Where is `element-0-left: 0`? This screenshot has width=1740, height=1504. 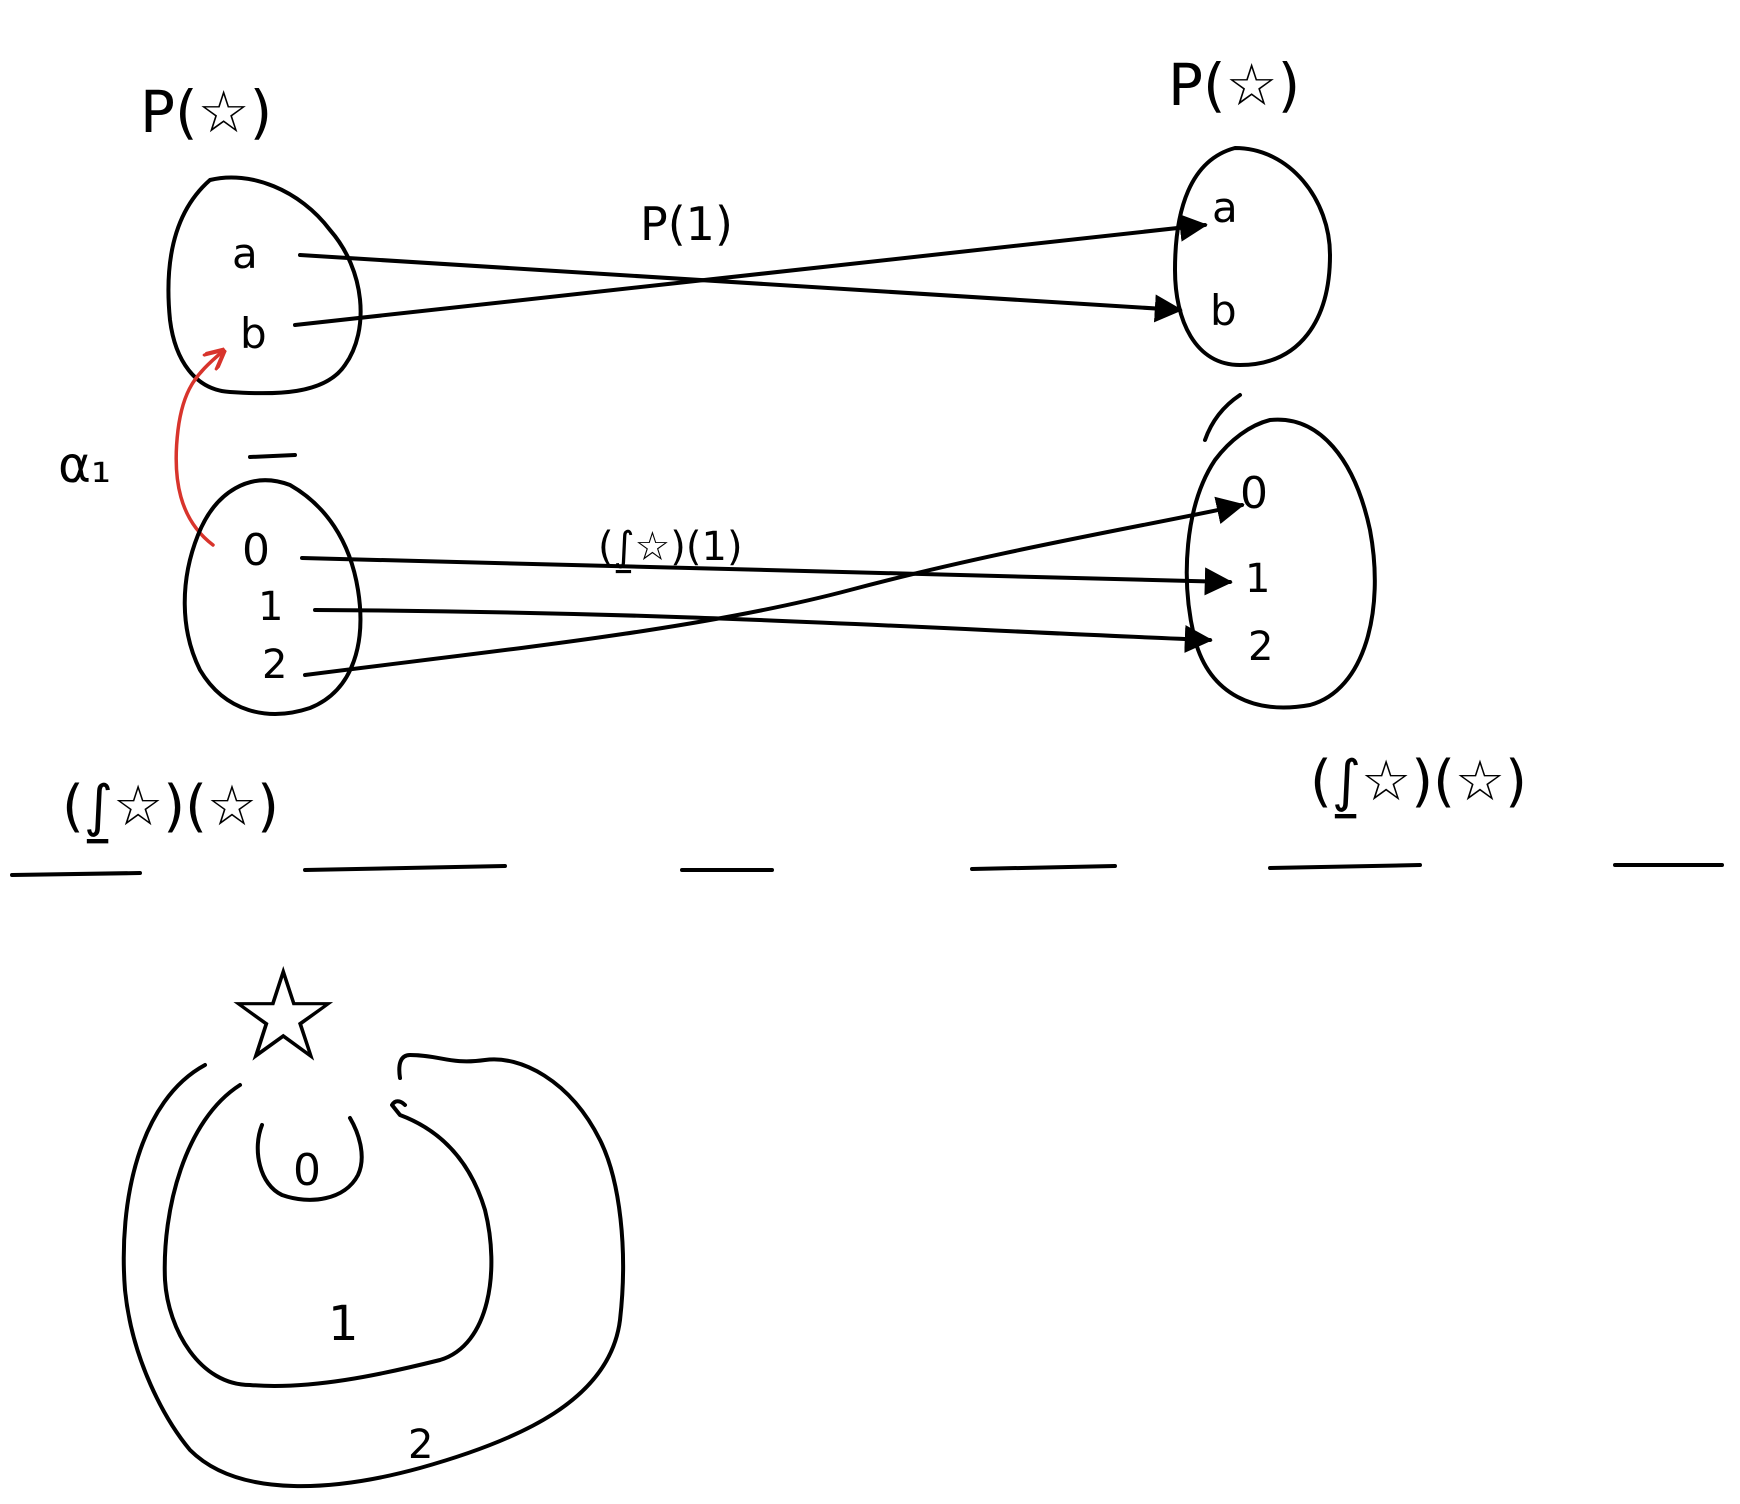
element-0-left: 0 is located at coordinates (256, 550).